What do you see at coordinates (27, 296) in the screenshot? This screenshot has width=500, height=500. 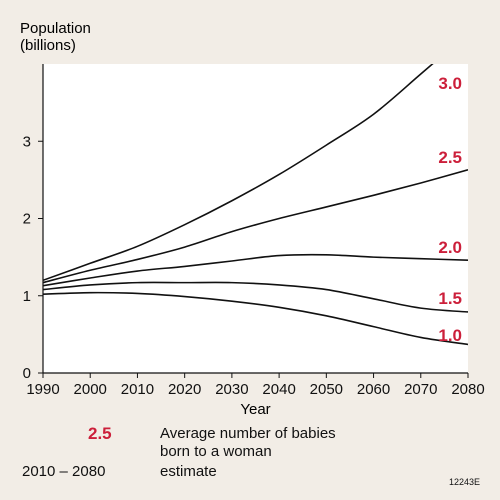 I see `y-tick-label: 1` at bounding box center [27, 296].